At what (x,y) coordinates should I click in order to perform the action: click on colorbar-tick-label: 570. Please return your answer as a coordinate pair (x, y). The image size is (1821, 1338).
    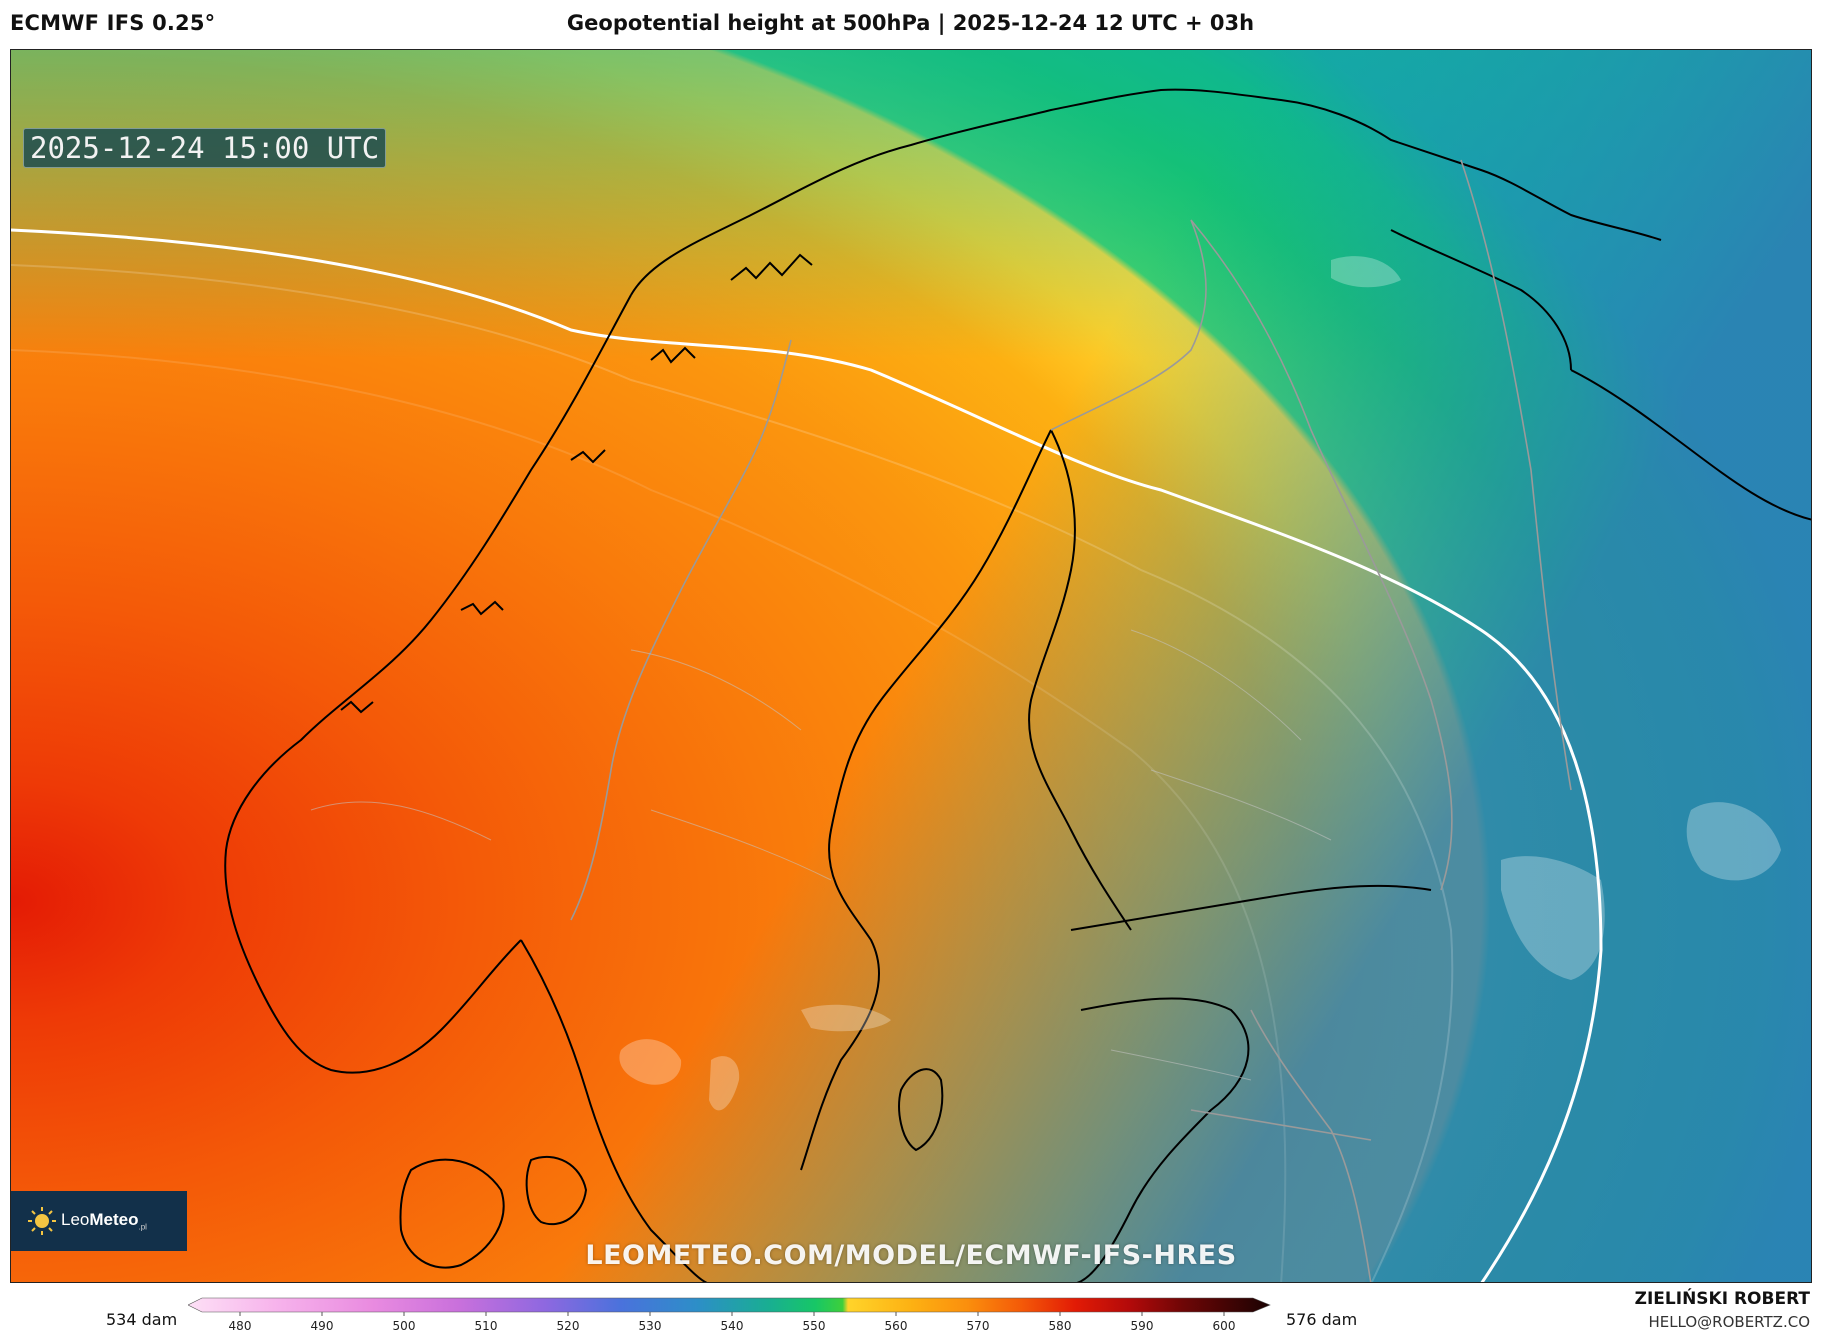
    Looking at the image, I should click on (978, 1326).